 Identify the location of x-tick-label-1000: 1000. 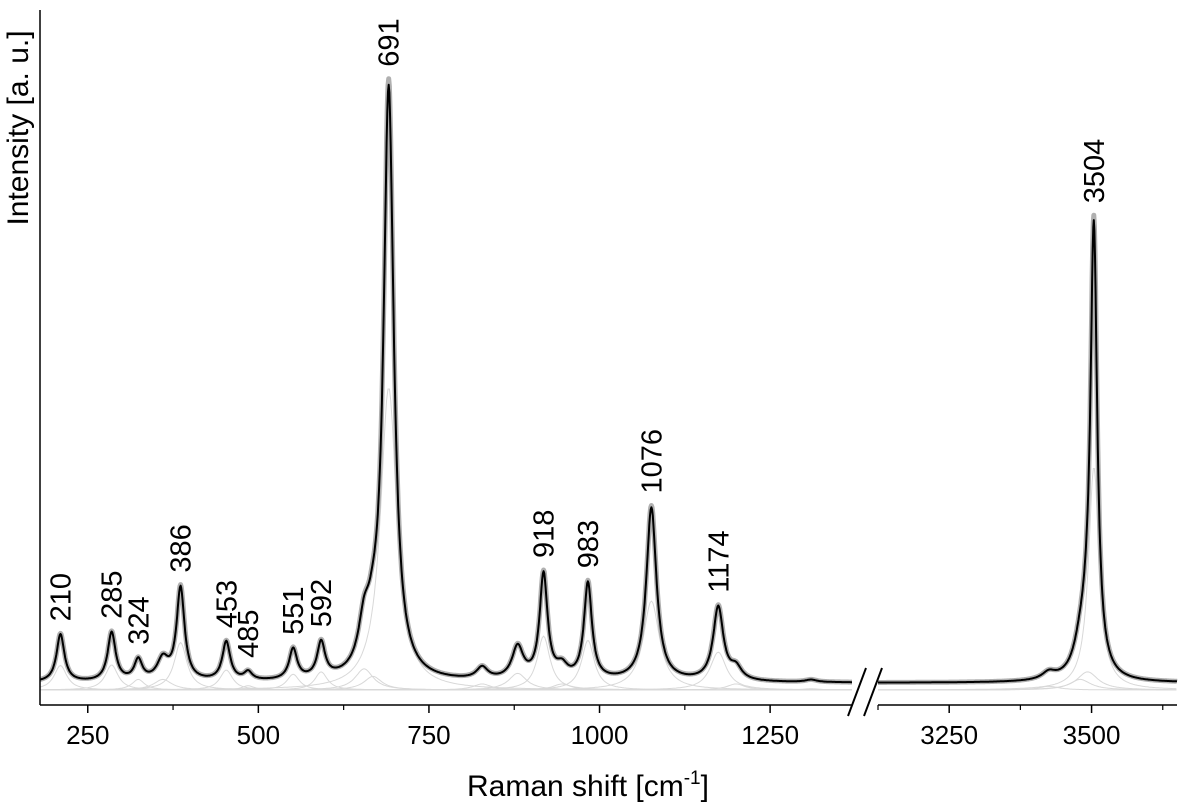
(600, 735).